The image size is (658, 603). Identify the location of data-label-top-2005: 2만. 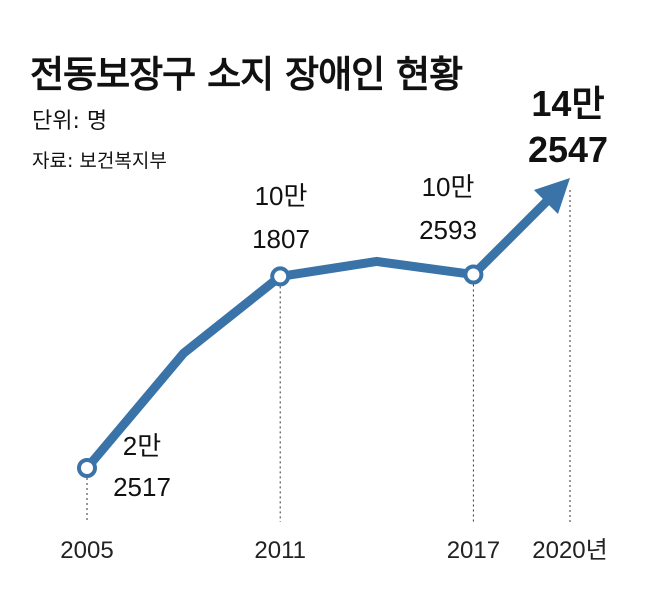
(142, 446).